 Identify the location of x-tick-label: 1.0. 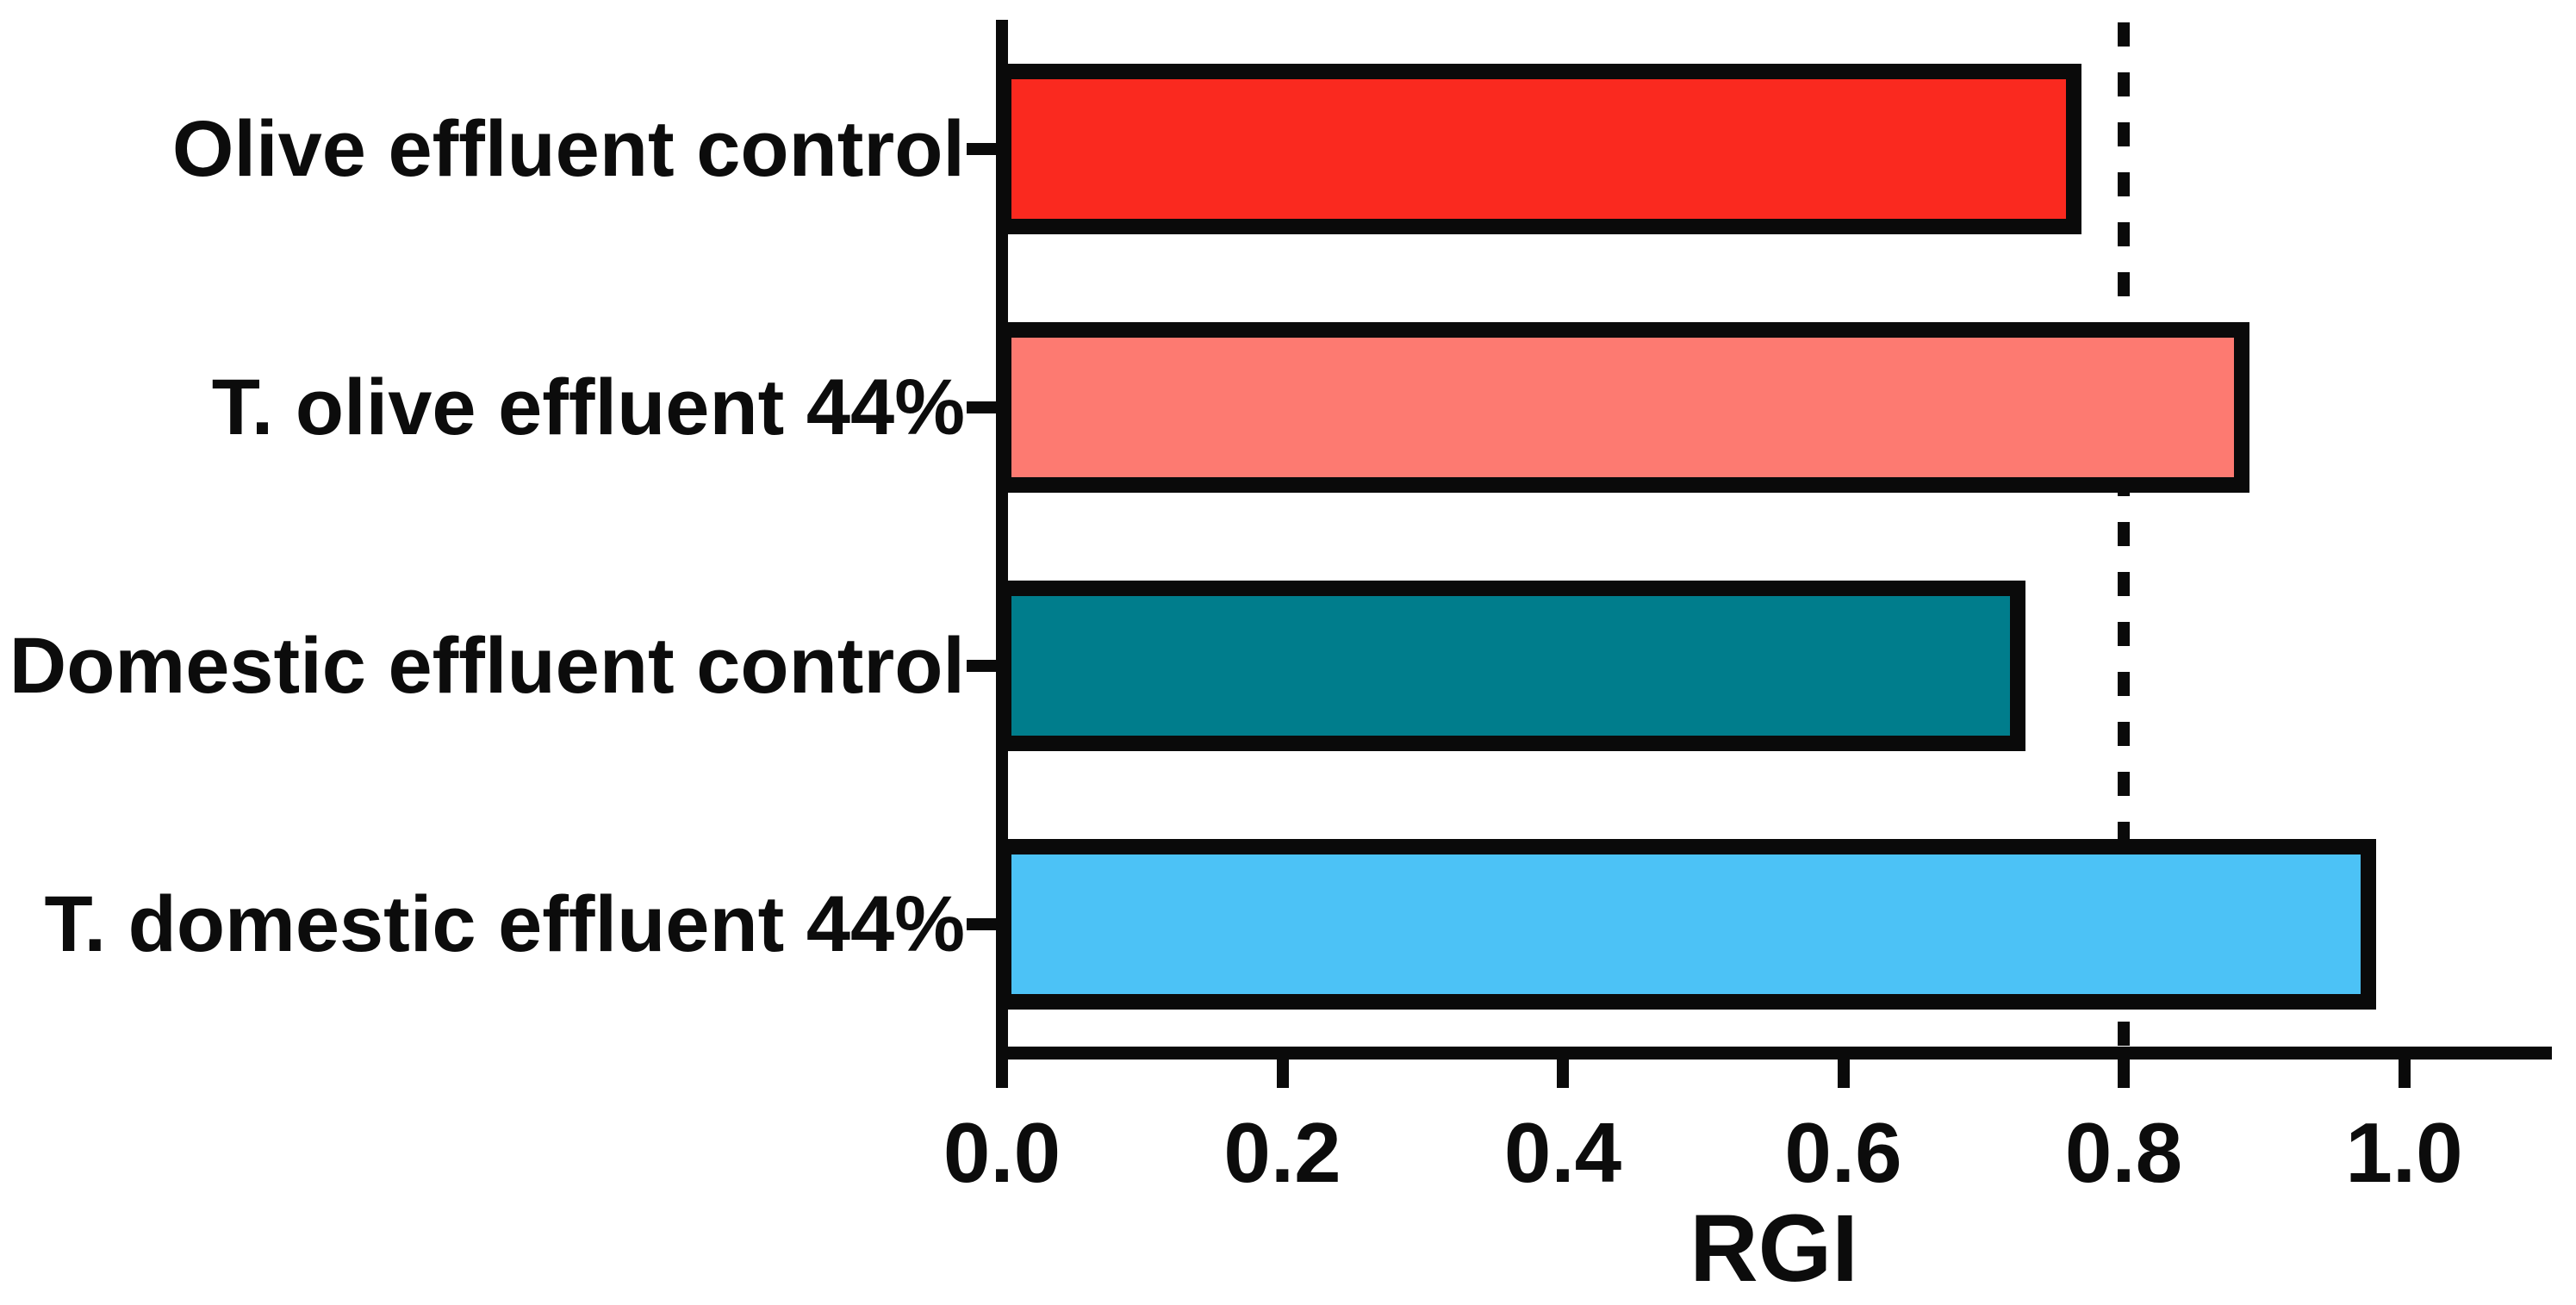
(2404, 1152).